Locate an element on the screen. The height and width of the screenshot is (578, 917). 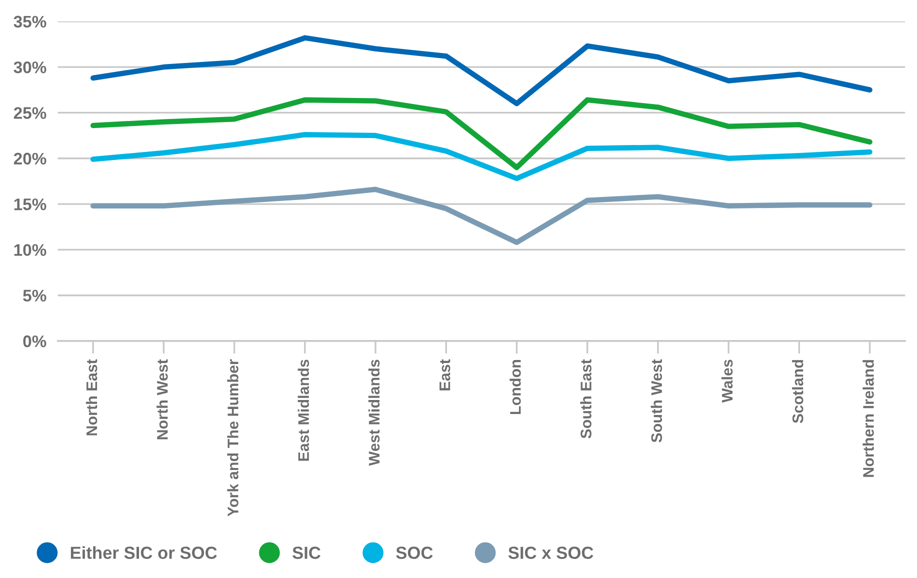
x-tick-label: North West is located at coordinates (162, 399).